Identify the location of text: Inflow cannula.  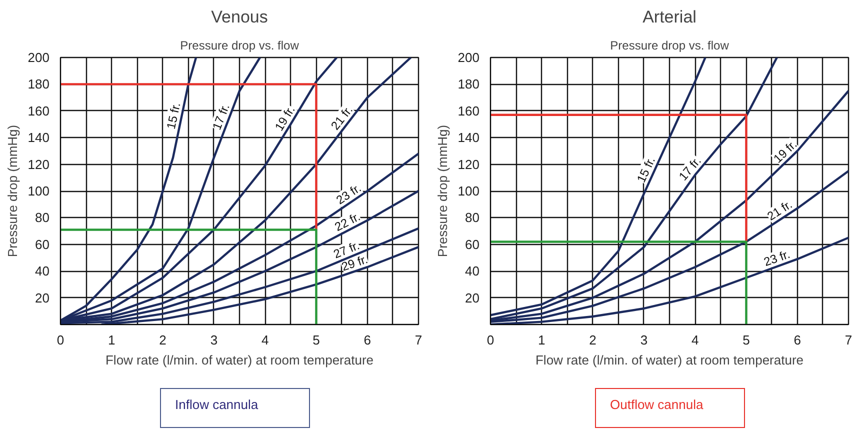
(216, 405).